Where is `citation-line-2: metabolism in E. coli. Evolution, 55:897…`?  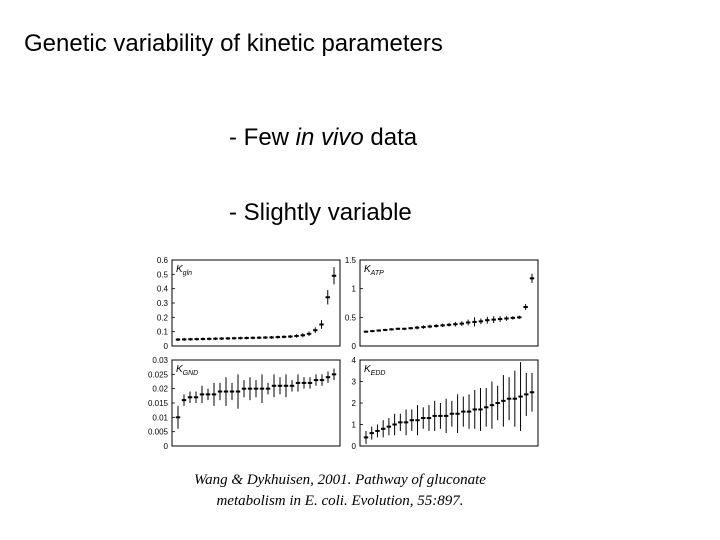
citation-line-2: metabolism in E. coli. Evolution, 55:897… is located at coordinates (340, 501).